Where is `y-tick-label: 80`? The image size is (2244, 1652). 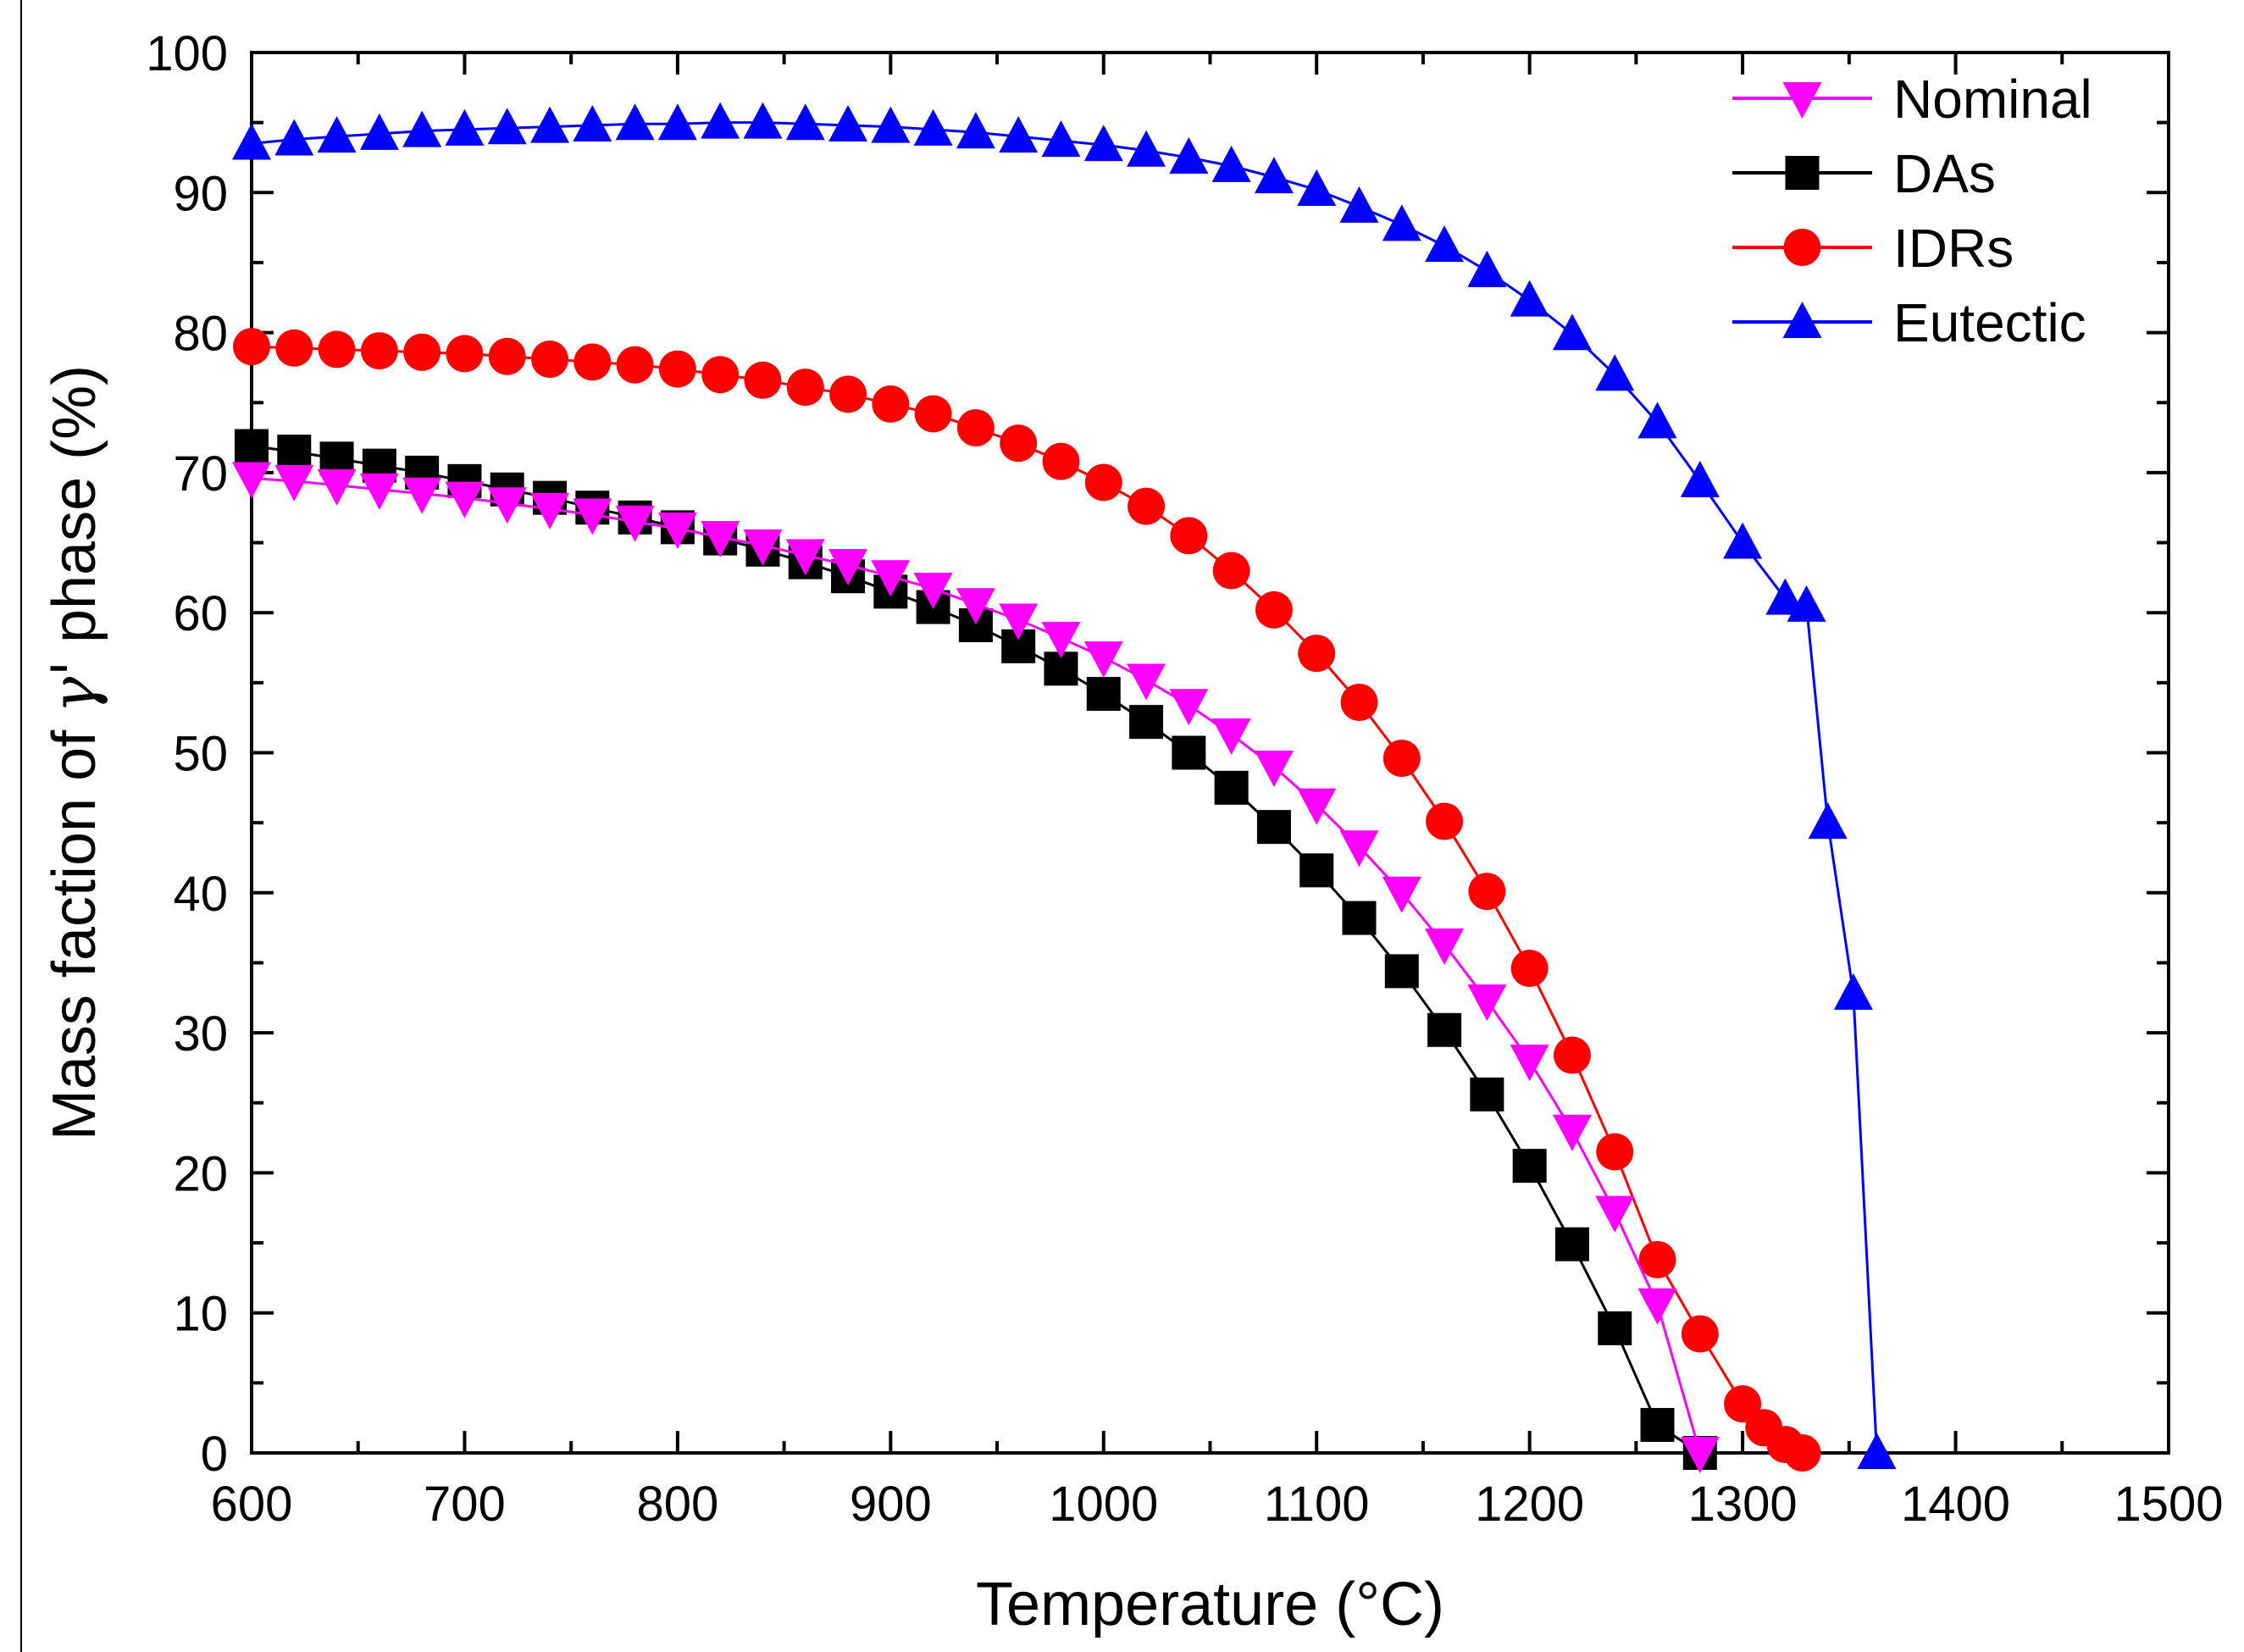
y-tick-label: 80 is located at coordinates (200, 334).